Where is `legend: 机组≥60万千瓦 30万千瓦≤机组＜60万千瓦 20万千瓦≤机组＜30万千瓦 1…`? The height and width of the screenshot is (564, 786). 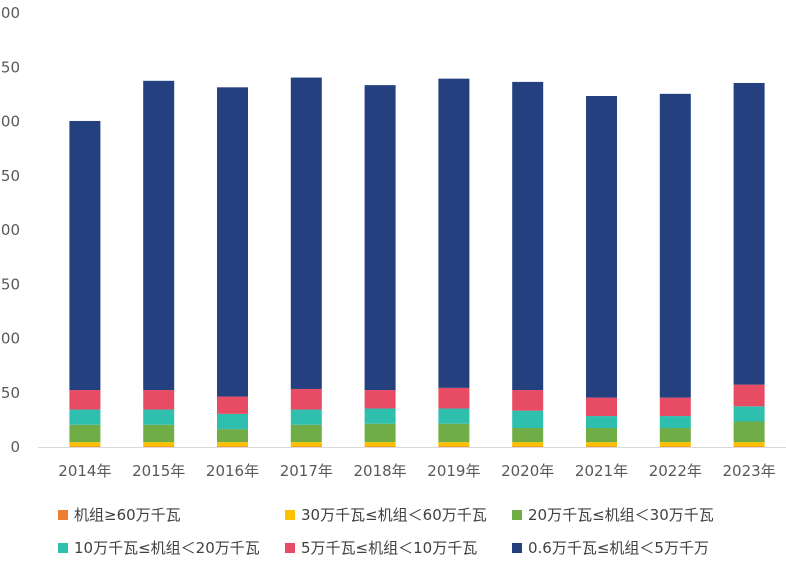 legend: 机组≥60万千瓦 30万千瓦≤机组＜60万千瓦 20万千瓦≤机组＜30万千瓦 1… is located at coordinates (418, 531).